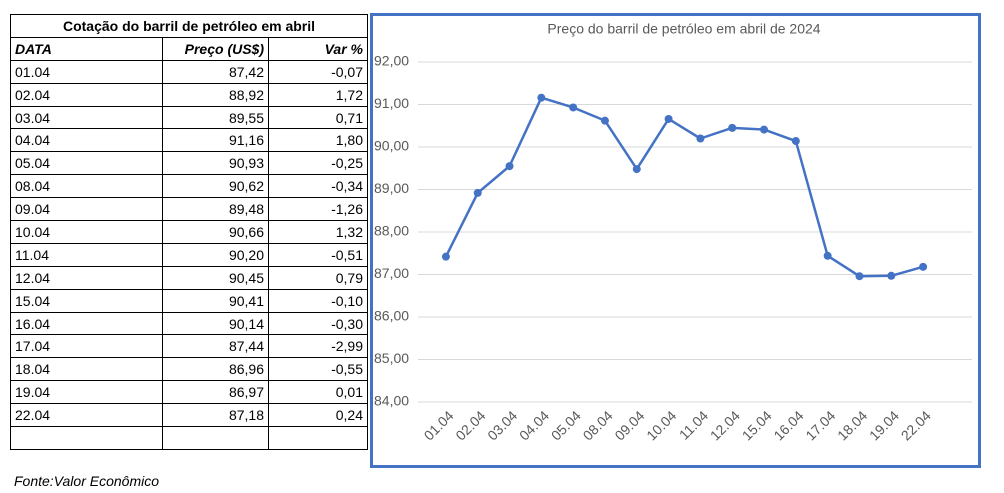  I want to click on y-tick-label: 86,00, so click(391, 316).